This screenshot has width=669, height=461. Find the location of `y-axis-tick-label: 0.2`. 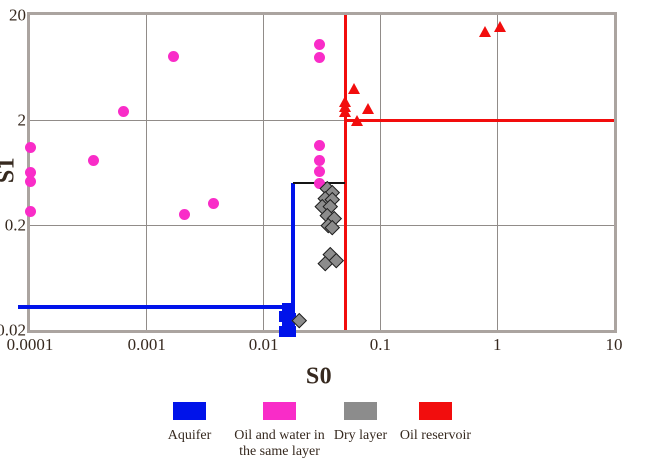

y-axis-tick-label: 0.2 is located at coordinates (15, 225).